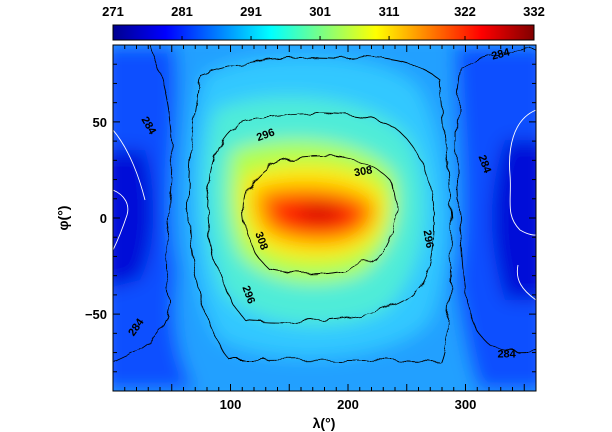 The width and height of the screenshot is (612, 432). I want to click on colorbar-ticks, so click(323, 38).